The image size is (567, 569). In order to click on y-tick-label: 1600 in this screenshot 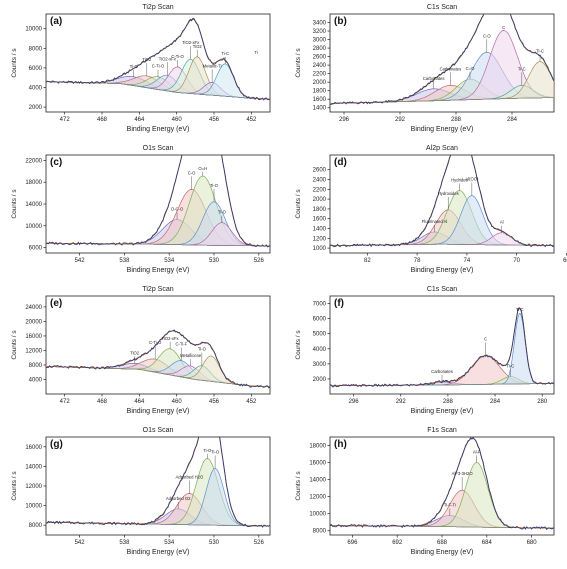, I will do `click(320, 100)`.